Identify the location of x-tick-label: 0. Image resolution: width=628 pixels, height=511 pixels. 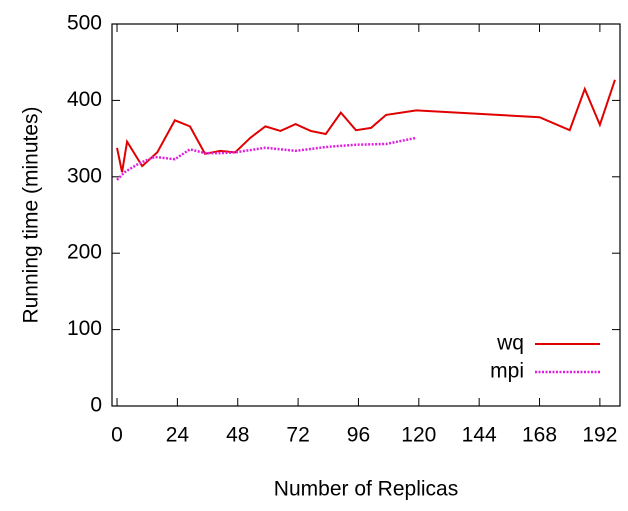
(117, 435).